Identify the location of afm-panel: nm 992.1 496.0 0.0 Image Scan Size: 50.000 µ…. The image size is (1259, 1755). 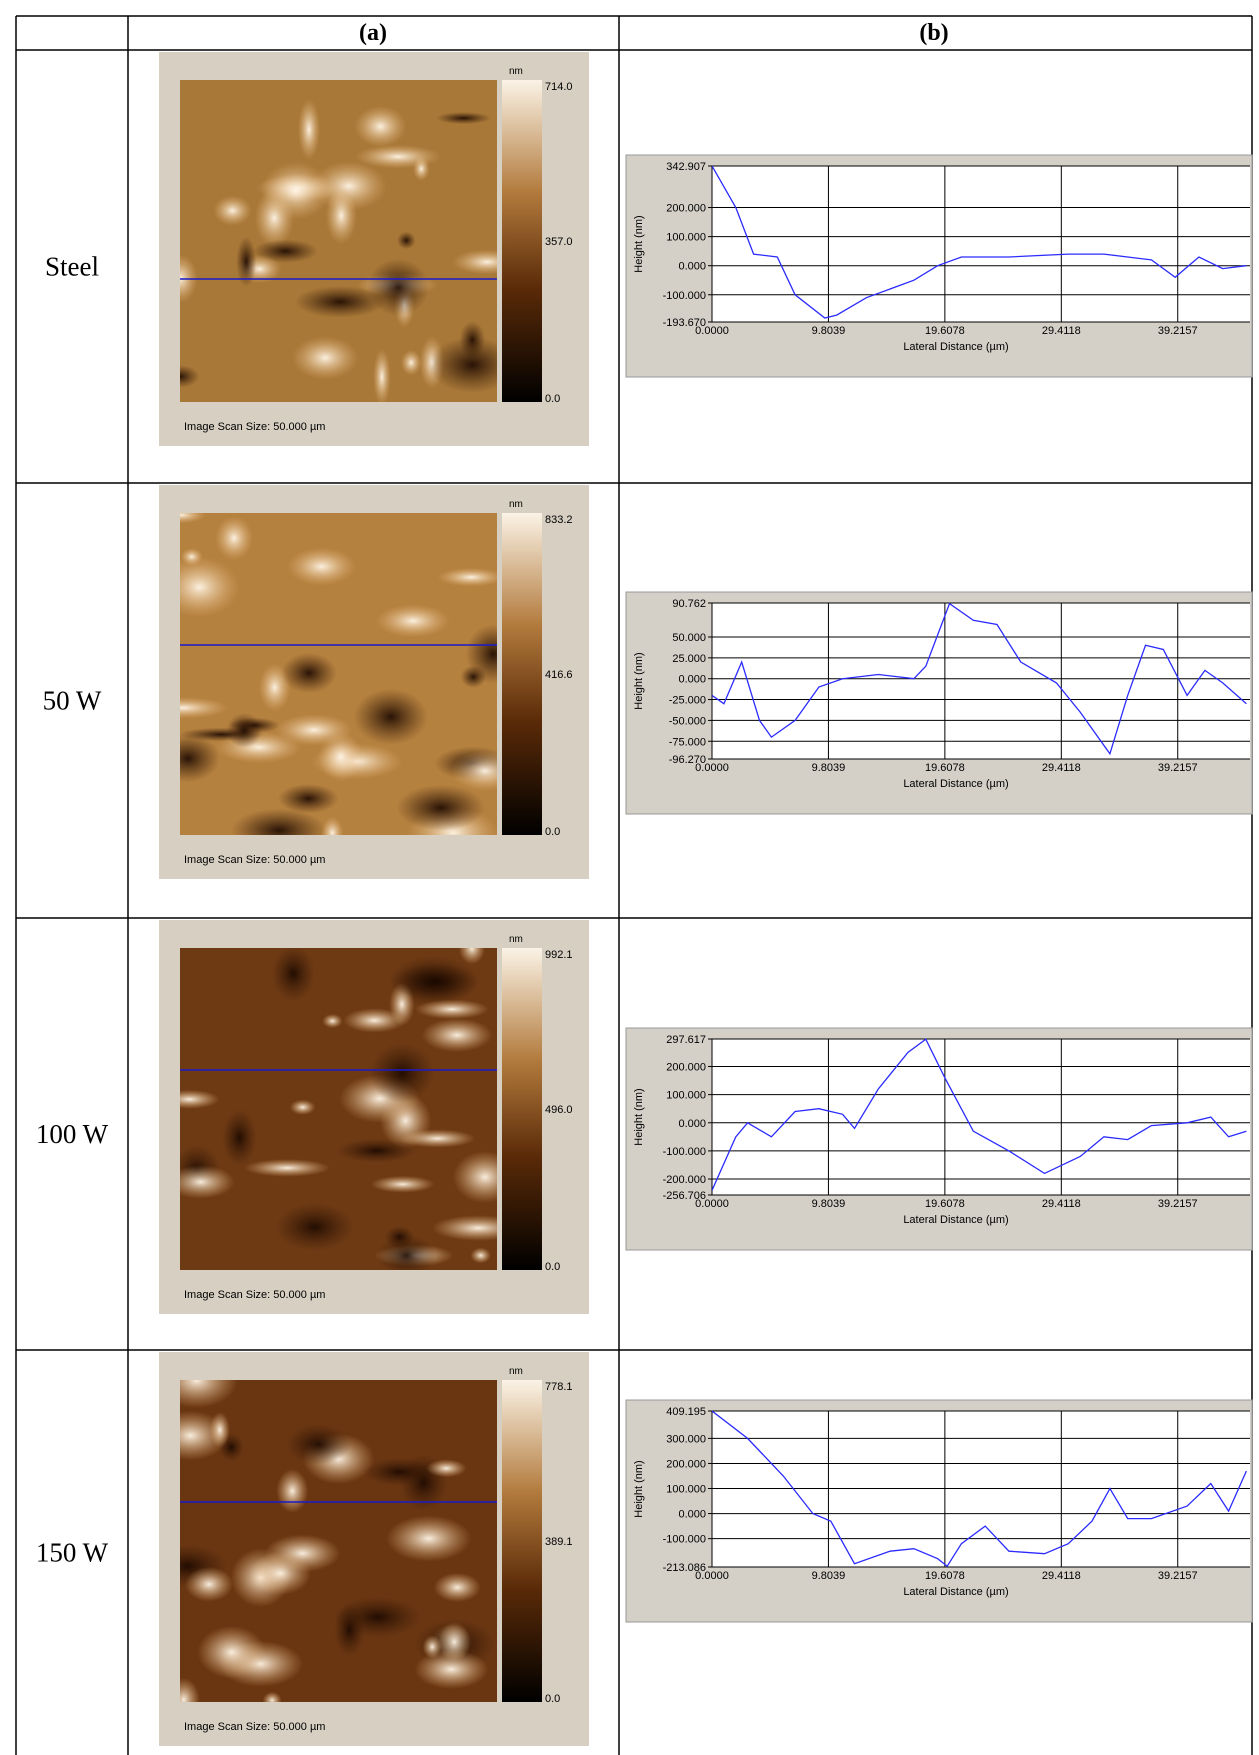
(374, 1117).